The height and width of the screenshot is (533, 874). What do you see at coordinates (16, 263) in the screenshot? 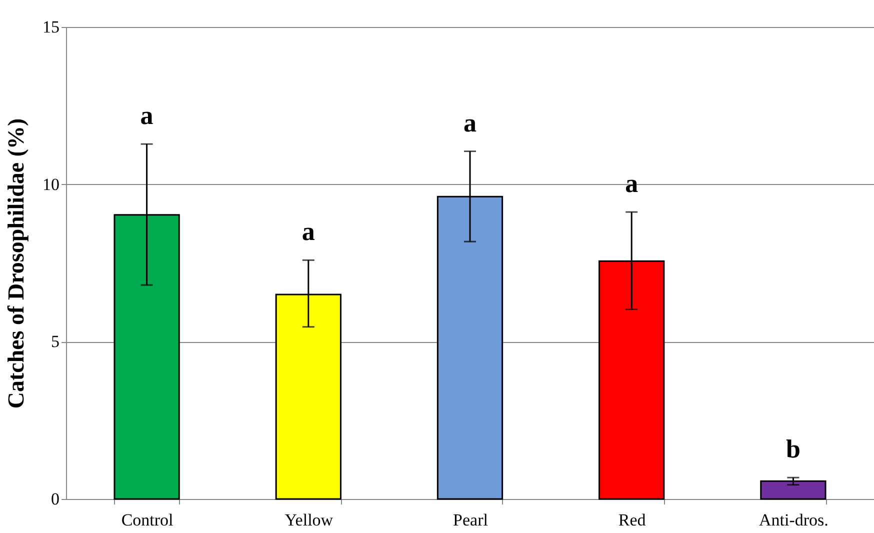
I see `y-axis-title: Catches of Drosophilidae (%)` at bounding box center [16, 263].